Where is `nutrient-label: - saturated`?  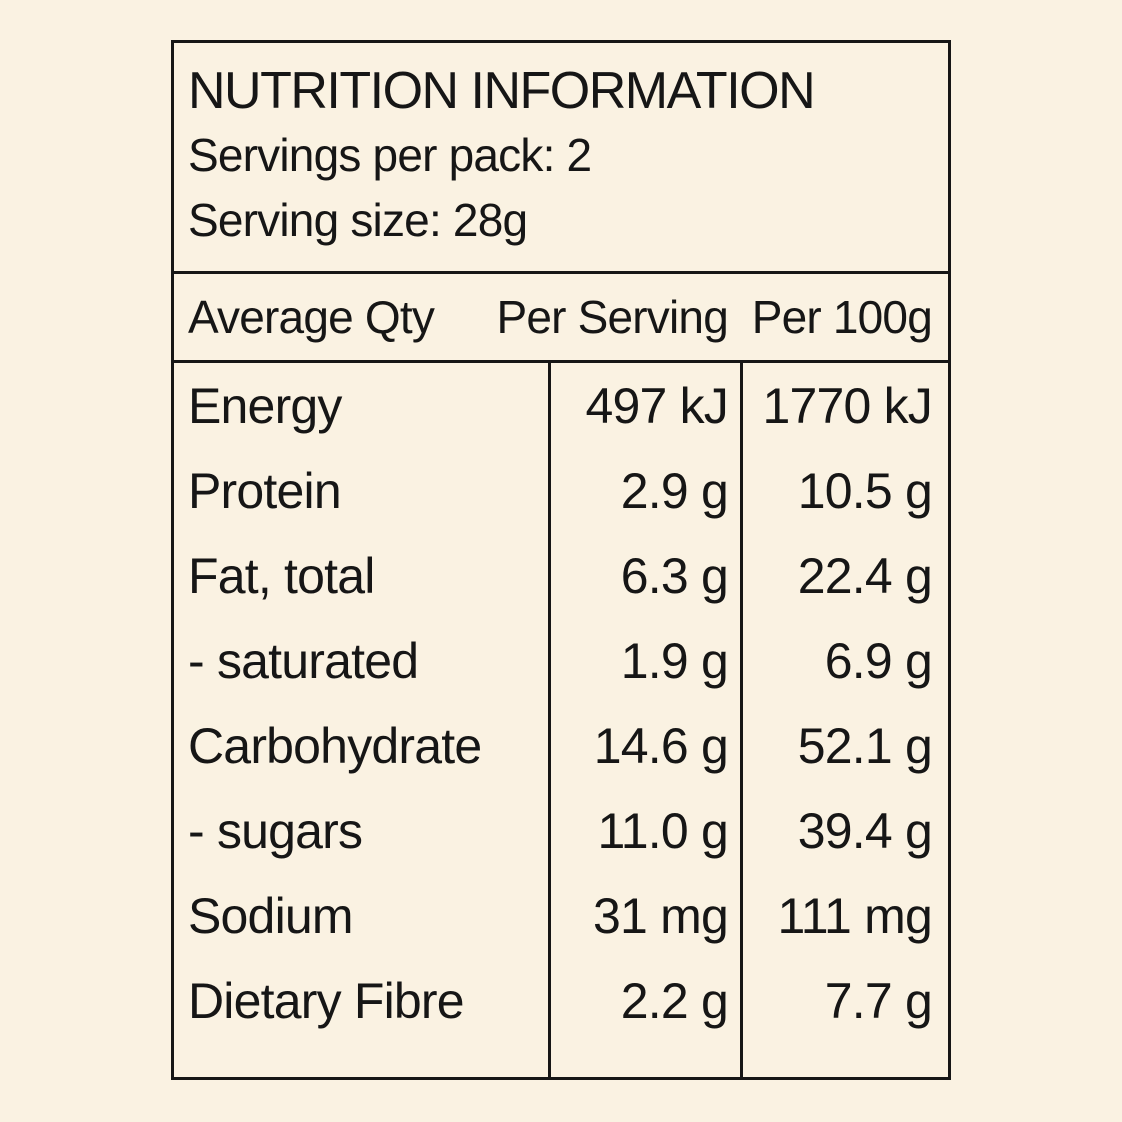 nutrient-label: - saturated is located at coordinates (303, 660).